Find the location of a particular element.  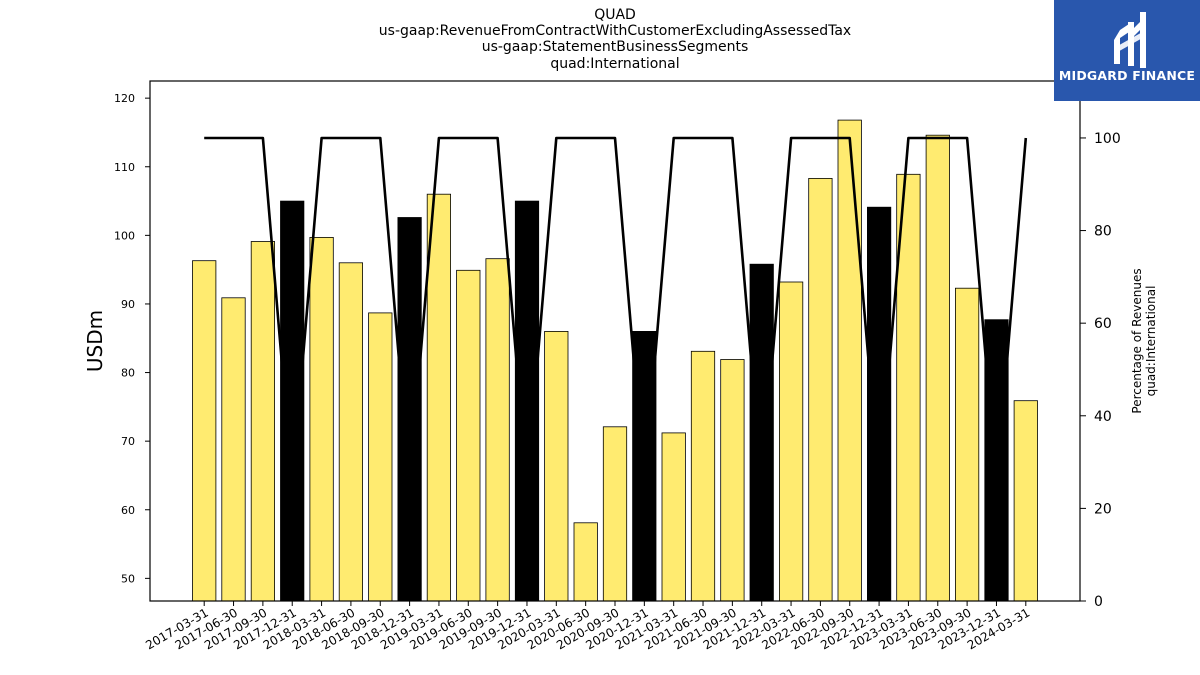

right-axis-label-line-2: quad:International is located at coordinates (1151, 341).